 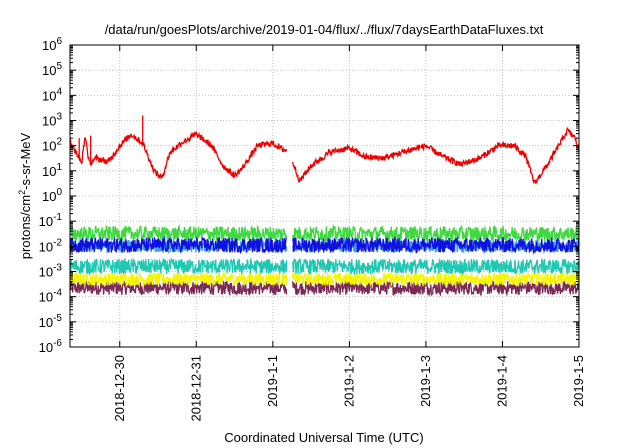 I want to click on y-tick-label: 10⁻², so click(x=51, y=245).